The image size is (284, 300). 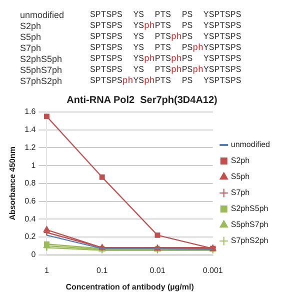 What do you see at coordinates (240, 177) in the screenshot?
I see `legend-label: S5ph` at bounding box center [240, 177].